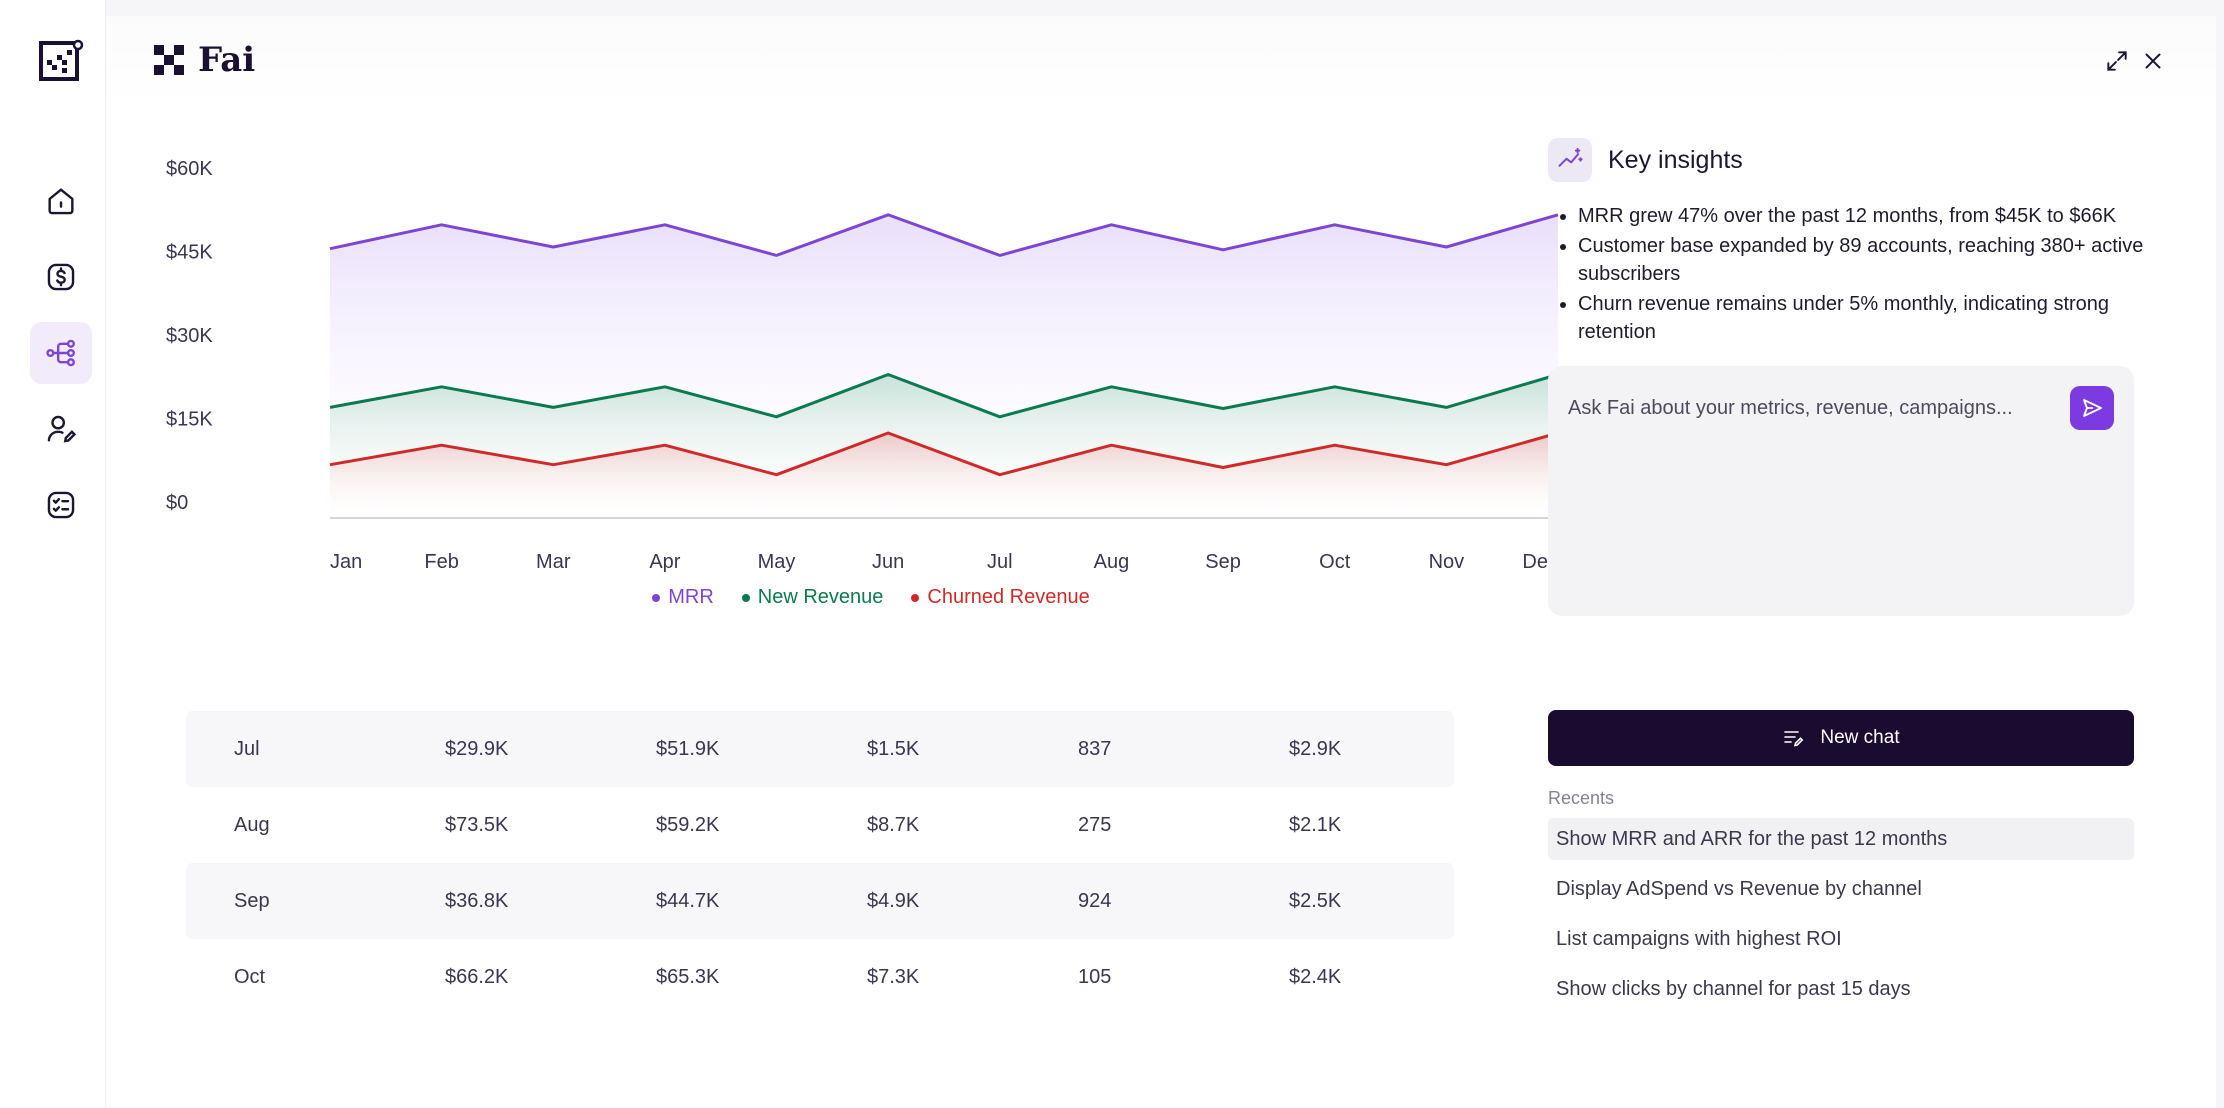 The image size is (2224, 1108). Describe the element at coordinates (1739, 888) in the screenshot. I see `recent-item: Display AdSpend vs Revenue by channel` at that location.